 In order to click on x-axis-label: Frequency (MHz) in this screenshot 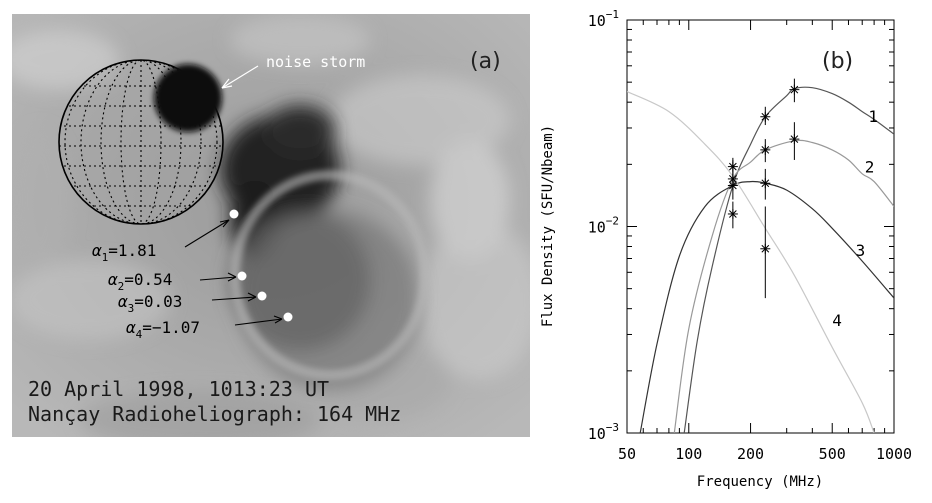, I will do `click(760, 482)`.